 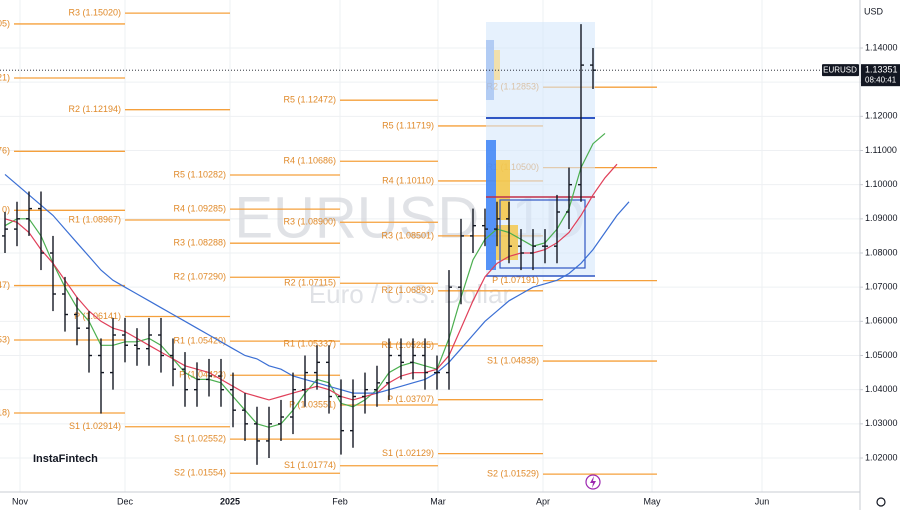 What do you see at coordinates (199, 243) in the screenshot?
I see `pivot-label: R3 (1.08288)` at bounding box center [199, 243].